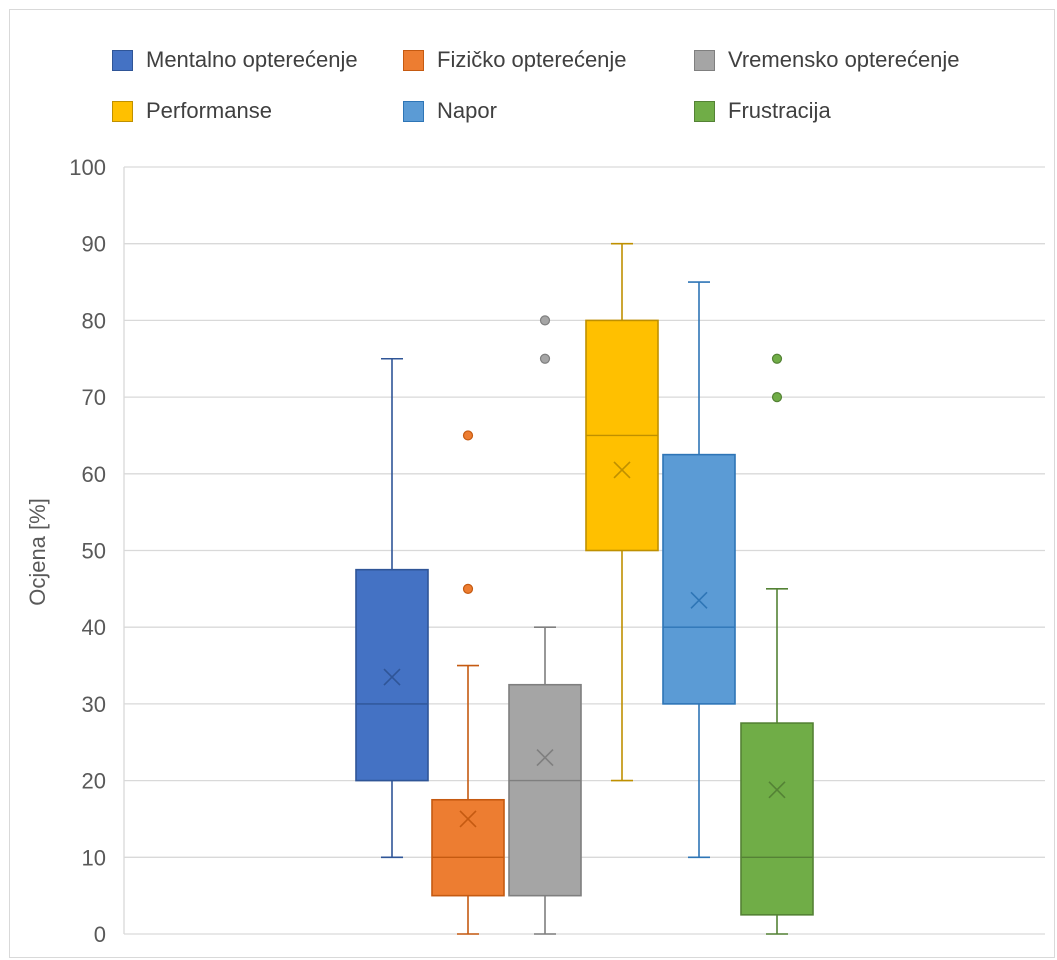 The image size is (1057, 960). What do you see at coordinates (467, 110) in the screenshot?
I see `legend-label: Napor` at bounding box center [467, 110].